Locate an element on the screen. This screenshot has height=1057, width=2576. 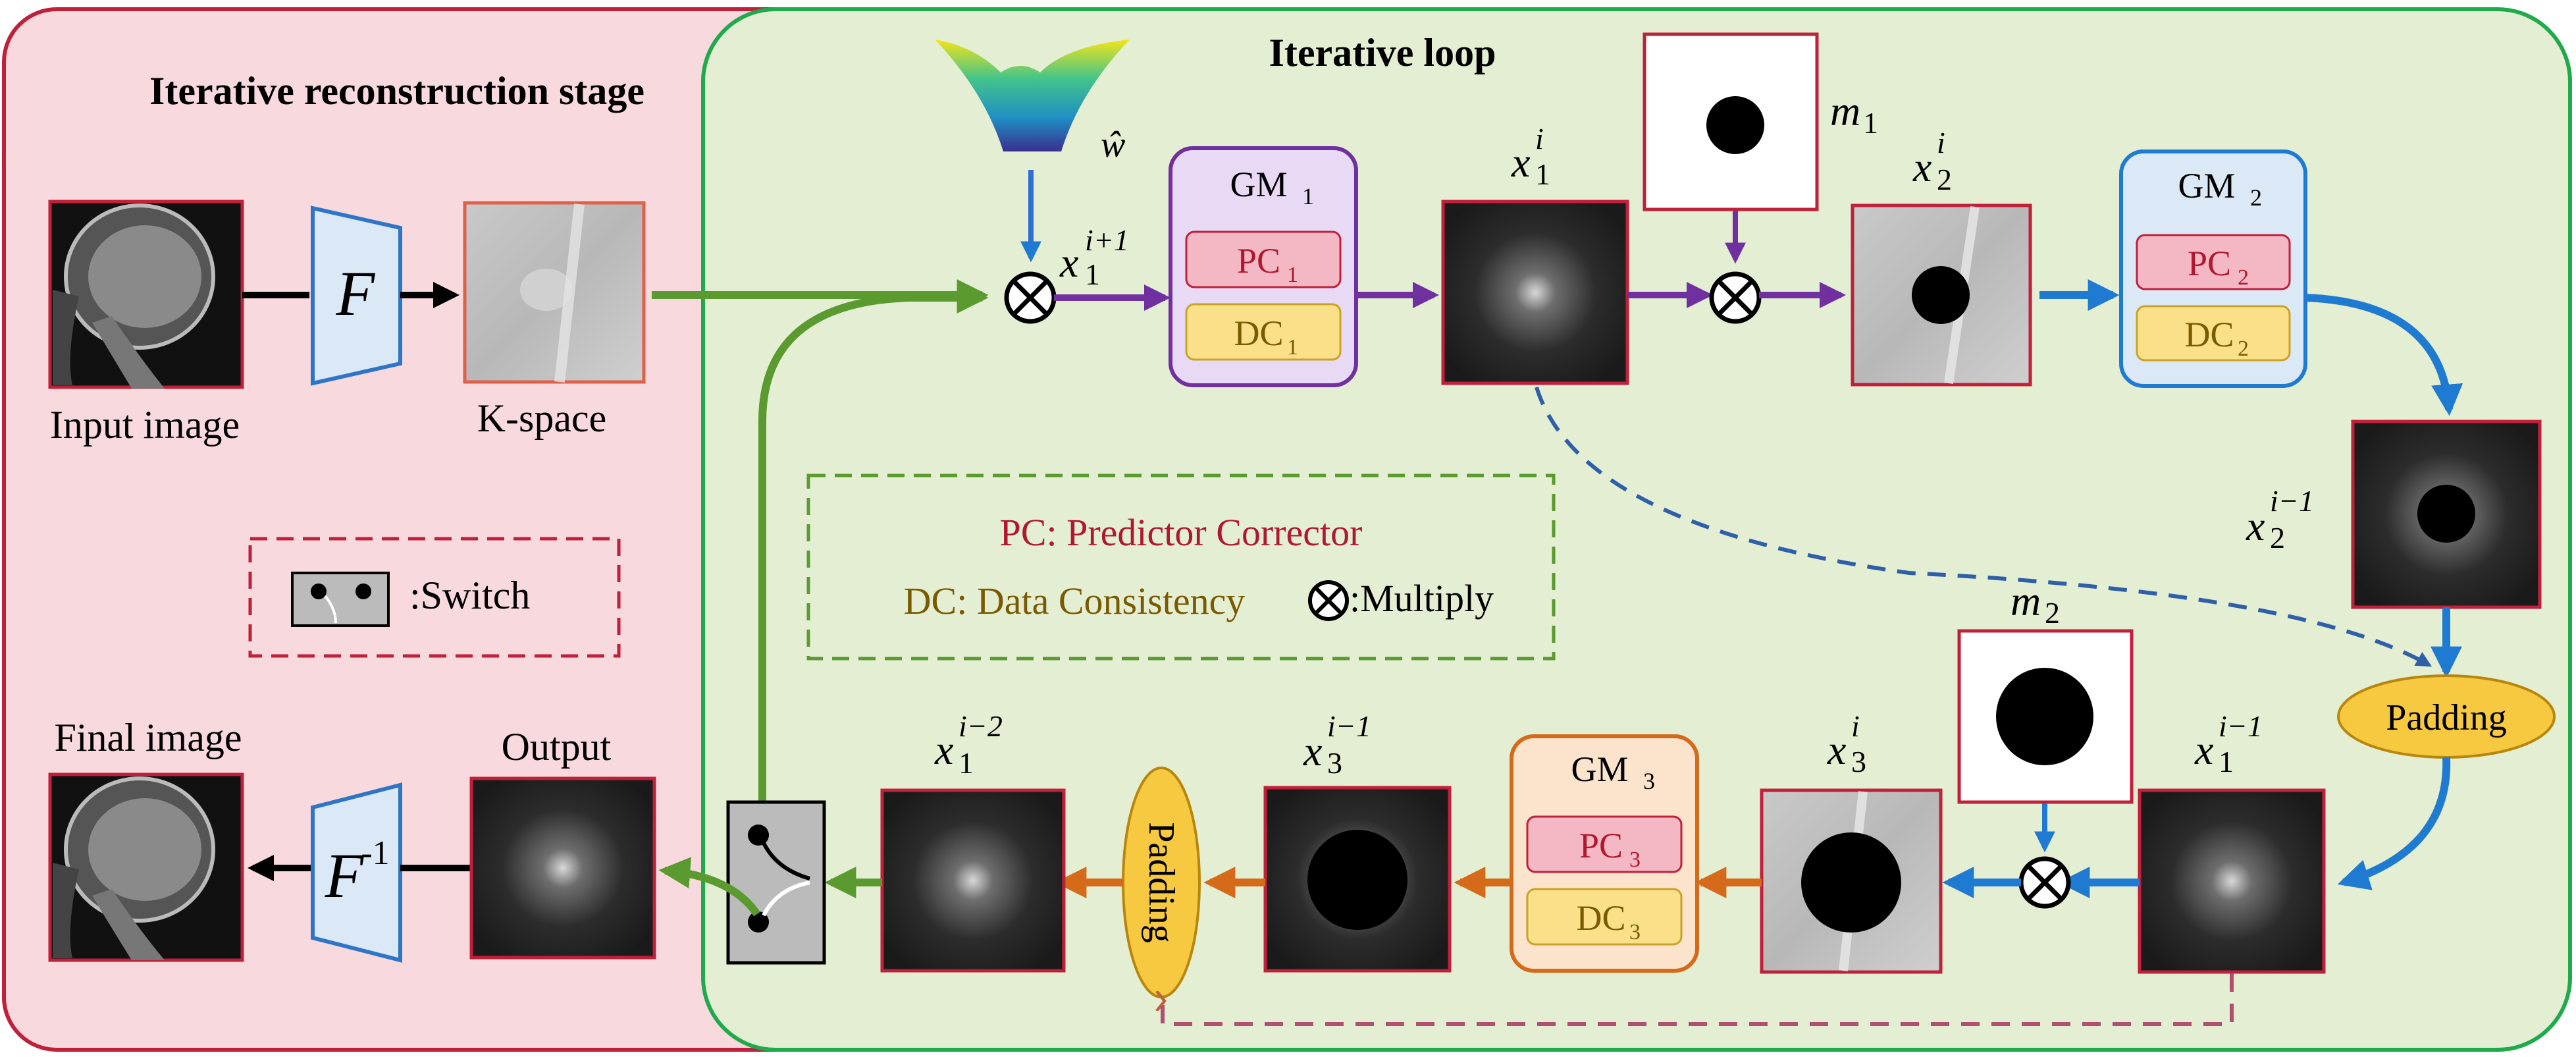
x1-prev-label: x is located at coordinates (2203, 750).